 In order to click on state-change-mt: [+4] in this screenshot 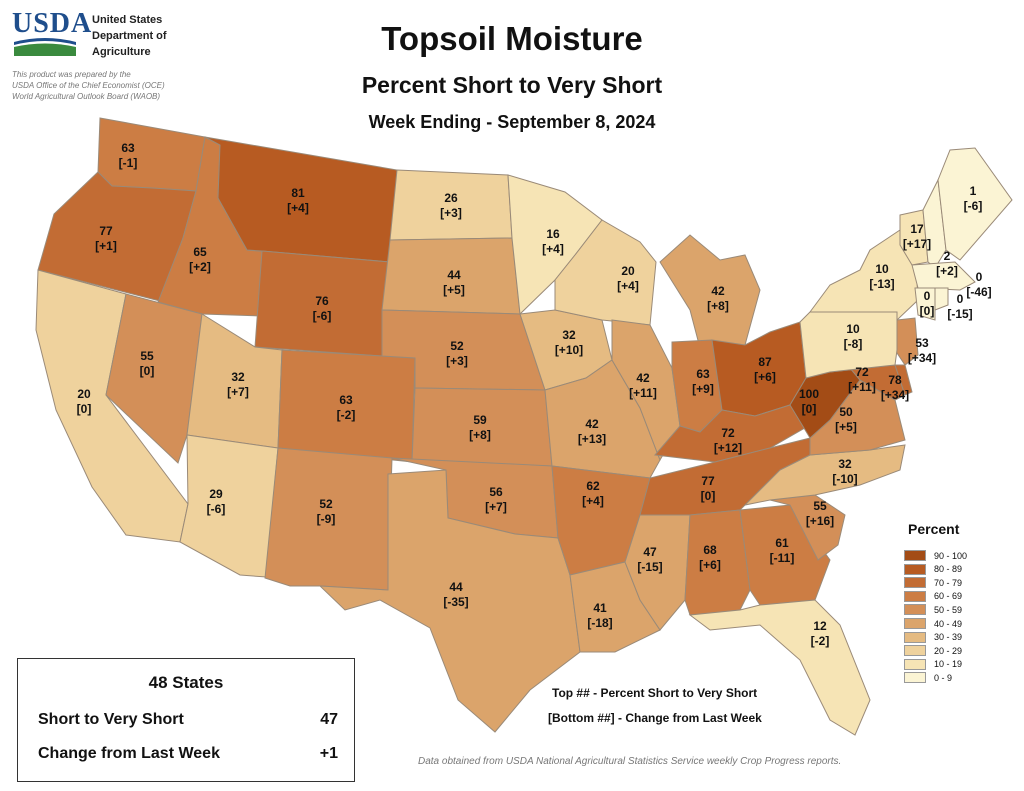, I will do `click(298, 208)`.